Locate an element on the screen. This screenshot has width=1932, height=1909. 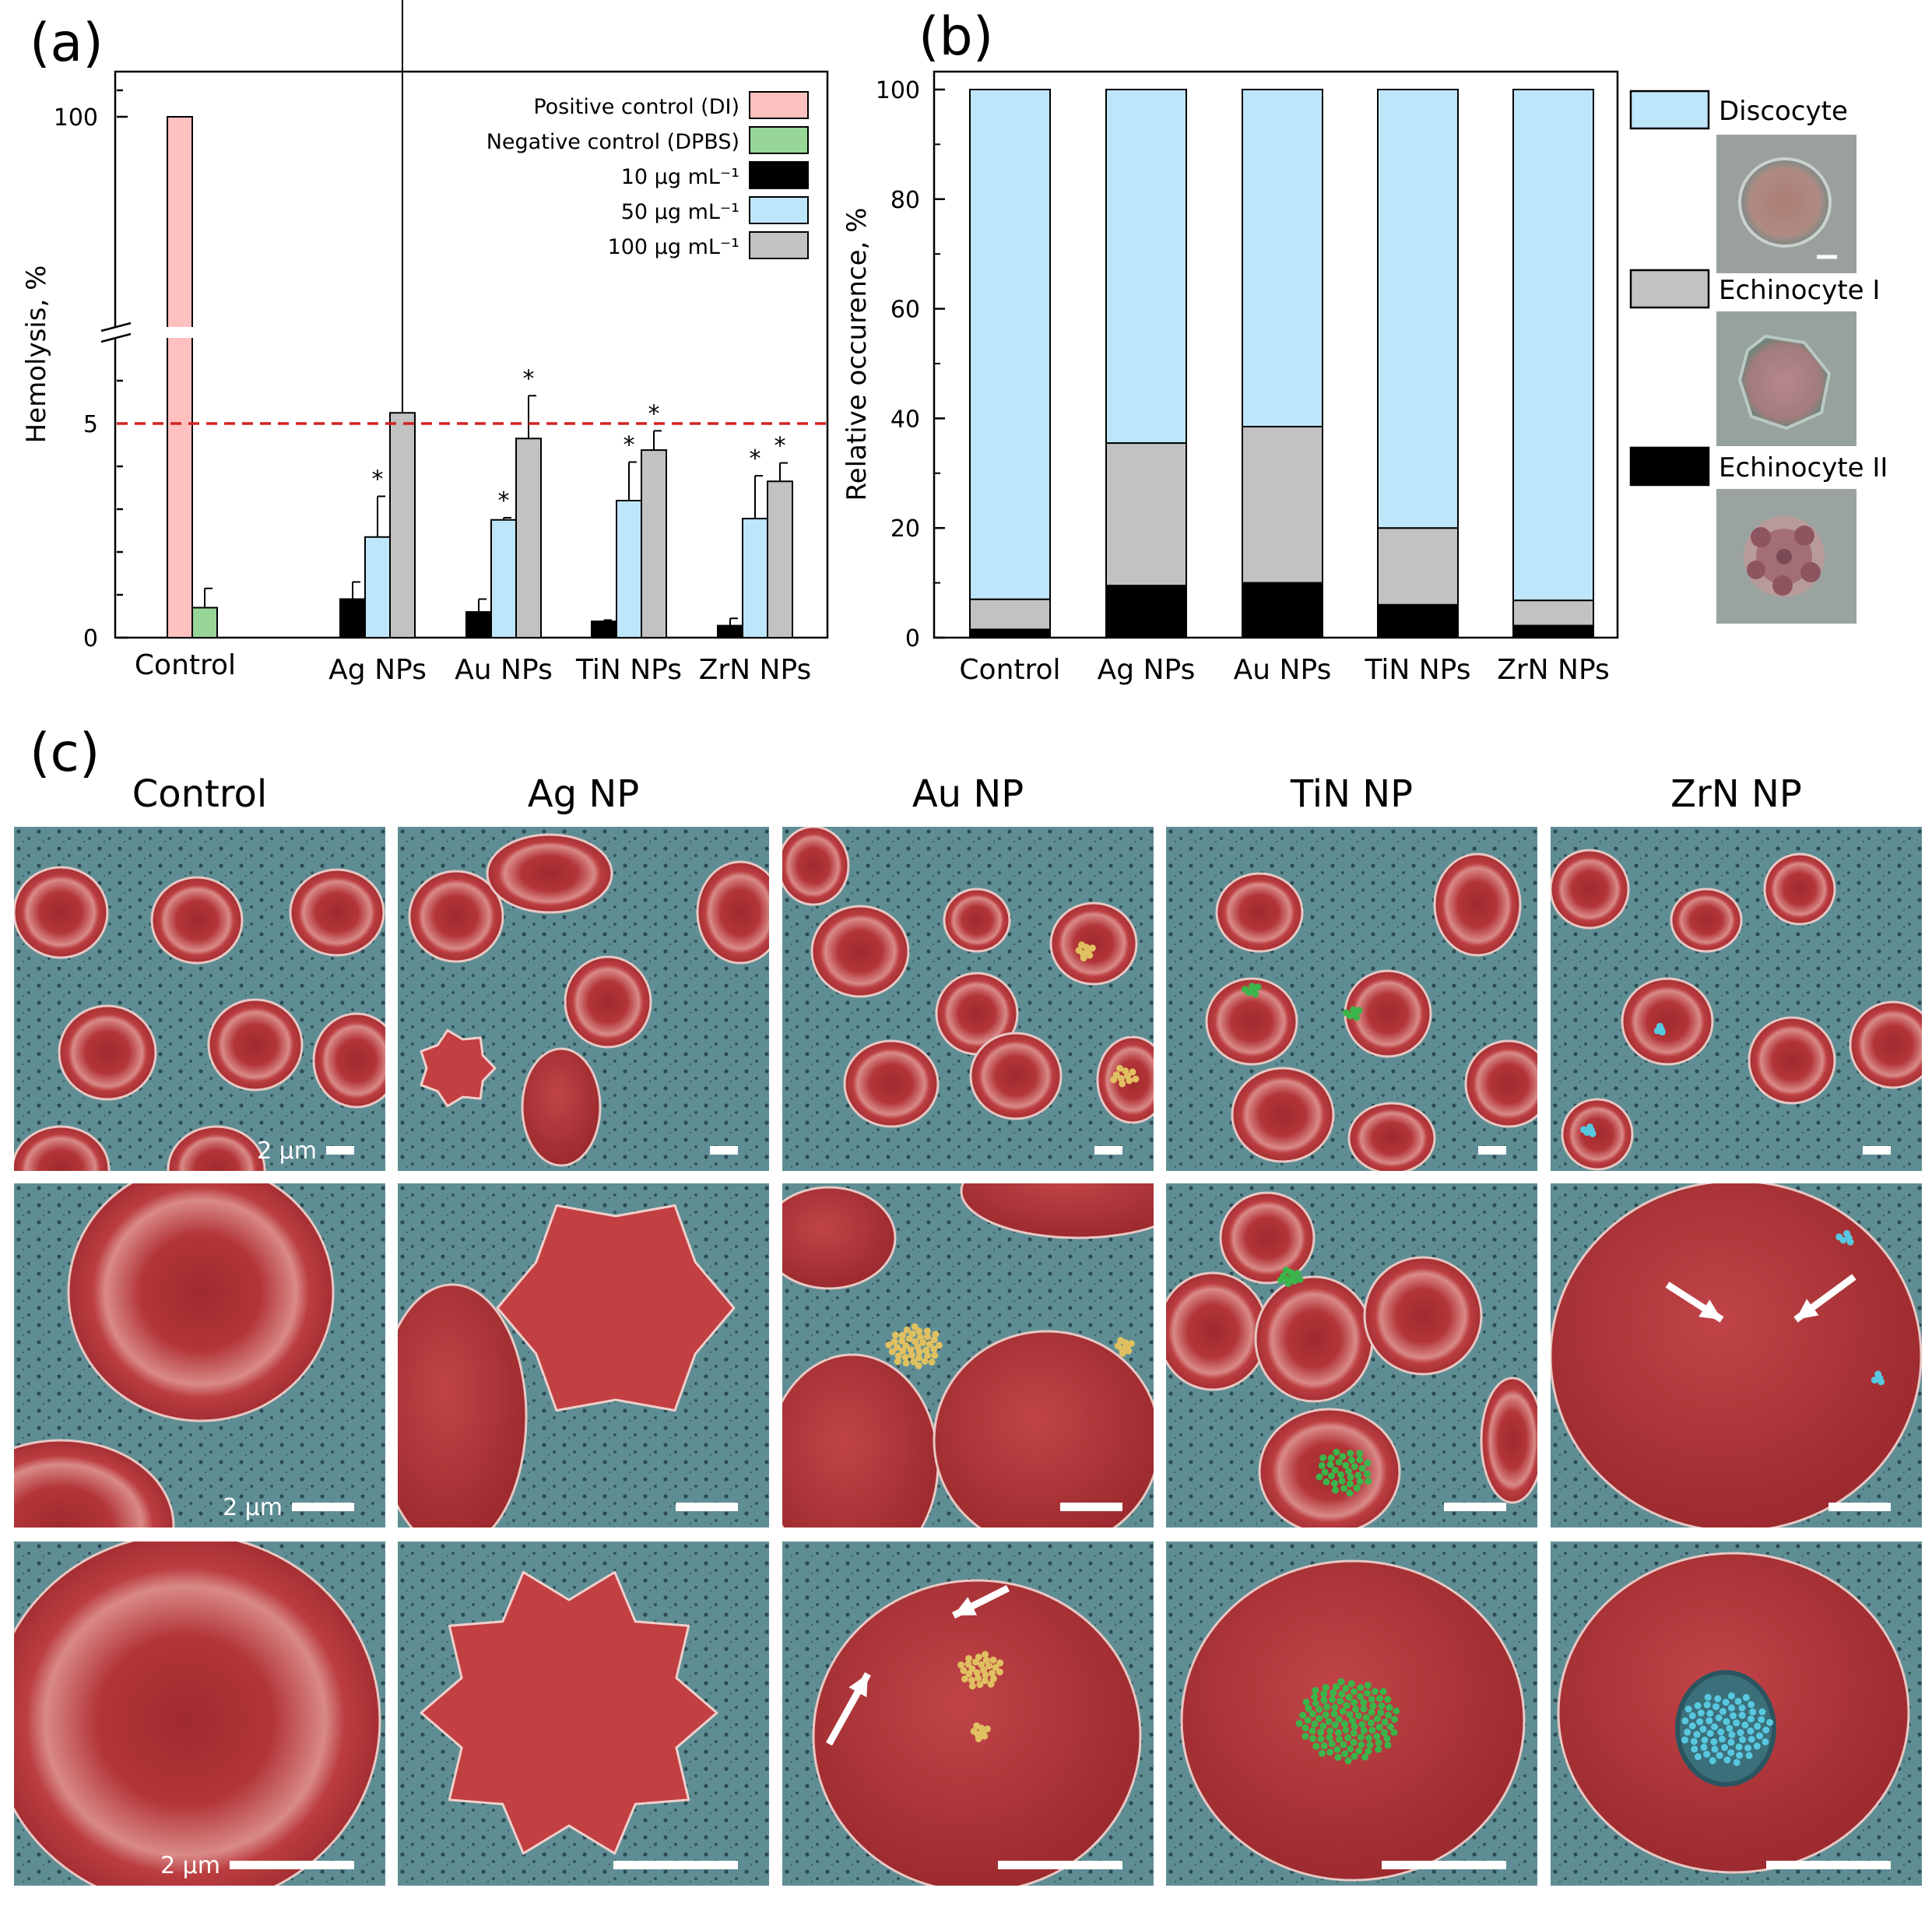
chart-a-y-ticks: 0 5 100 is located at coordinates (91, 371).